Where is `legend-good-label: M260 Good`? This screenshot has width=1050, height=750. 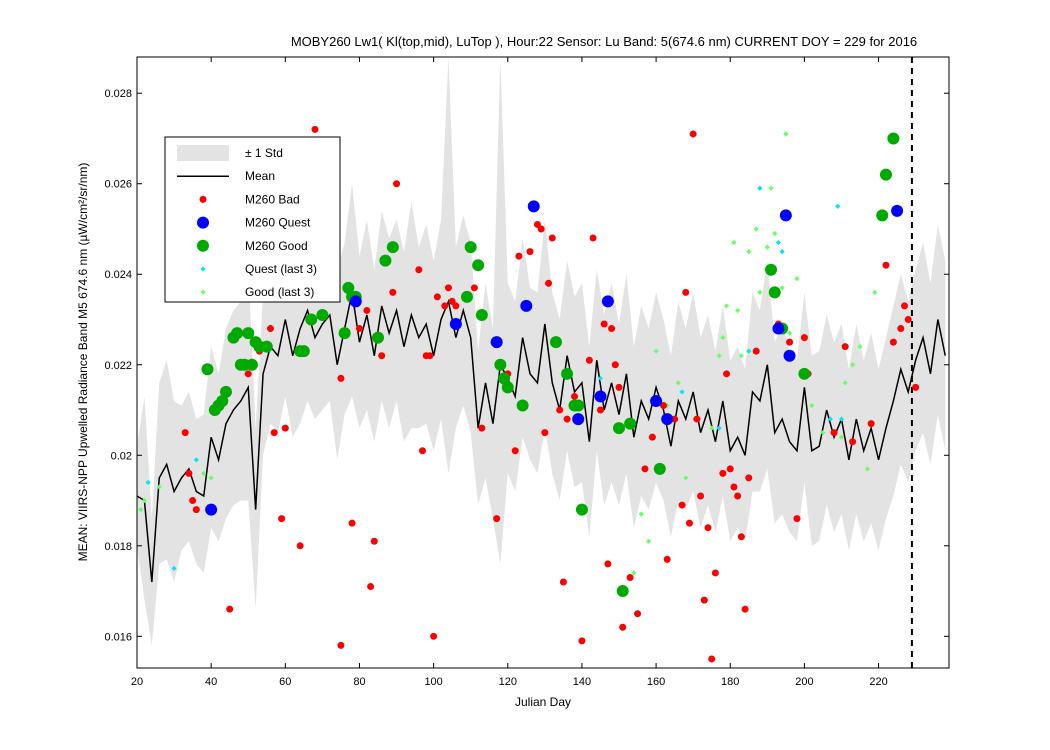
legend-good-label: M260 Good is located at coordinates (276, 246).